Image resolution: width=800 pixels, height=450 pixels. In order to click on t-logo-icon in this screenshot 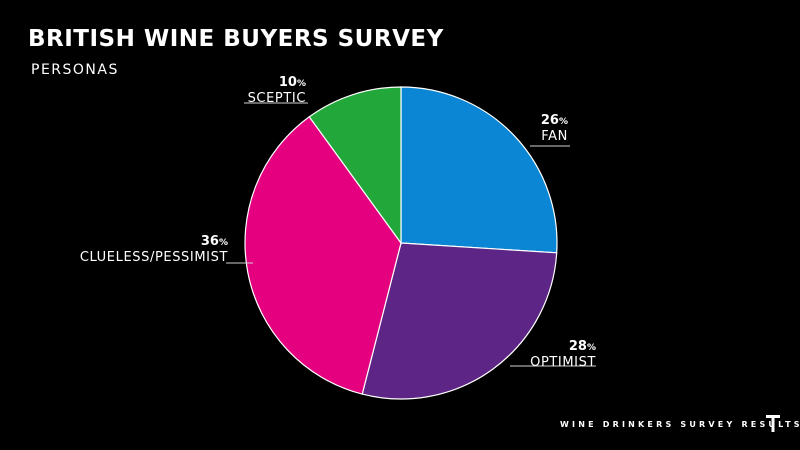, I will do `click(773, 423)`.